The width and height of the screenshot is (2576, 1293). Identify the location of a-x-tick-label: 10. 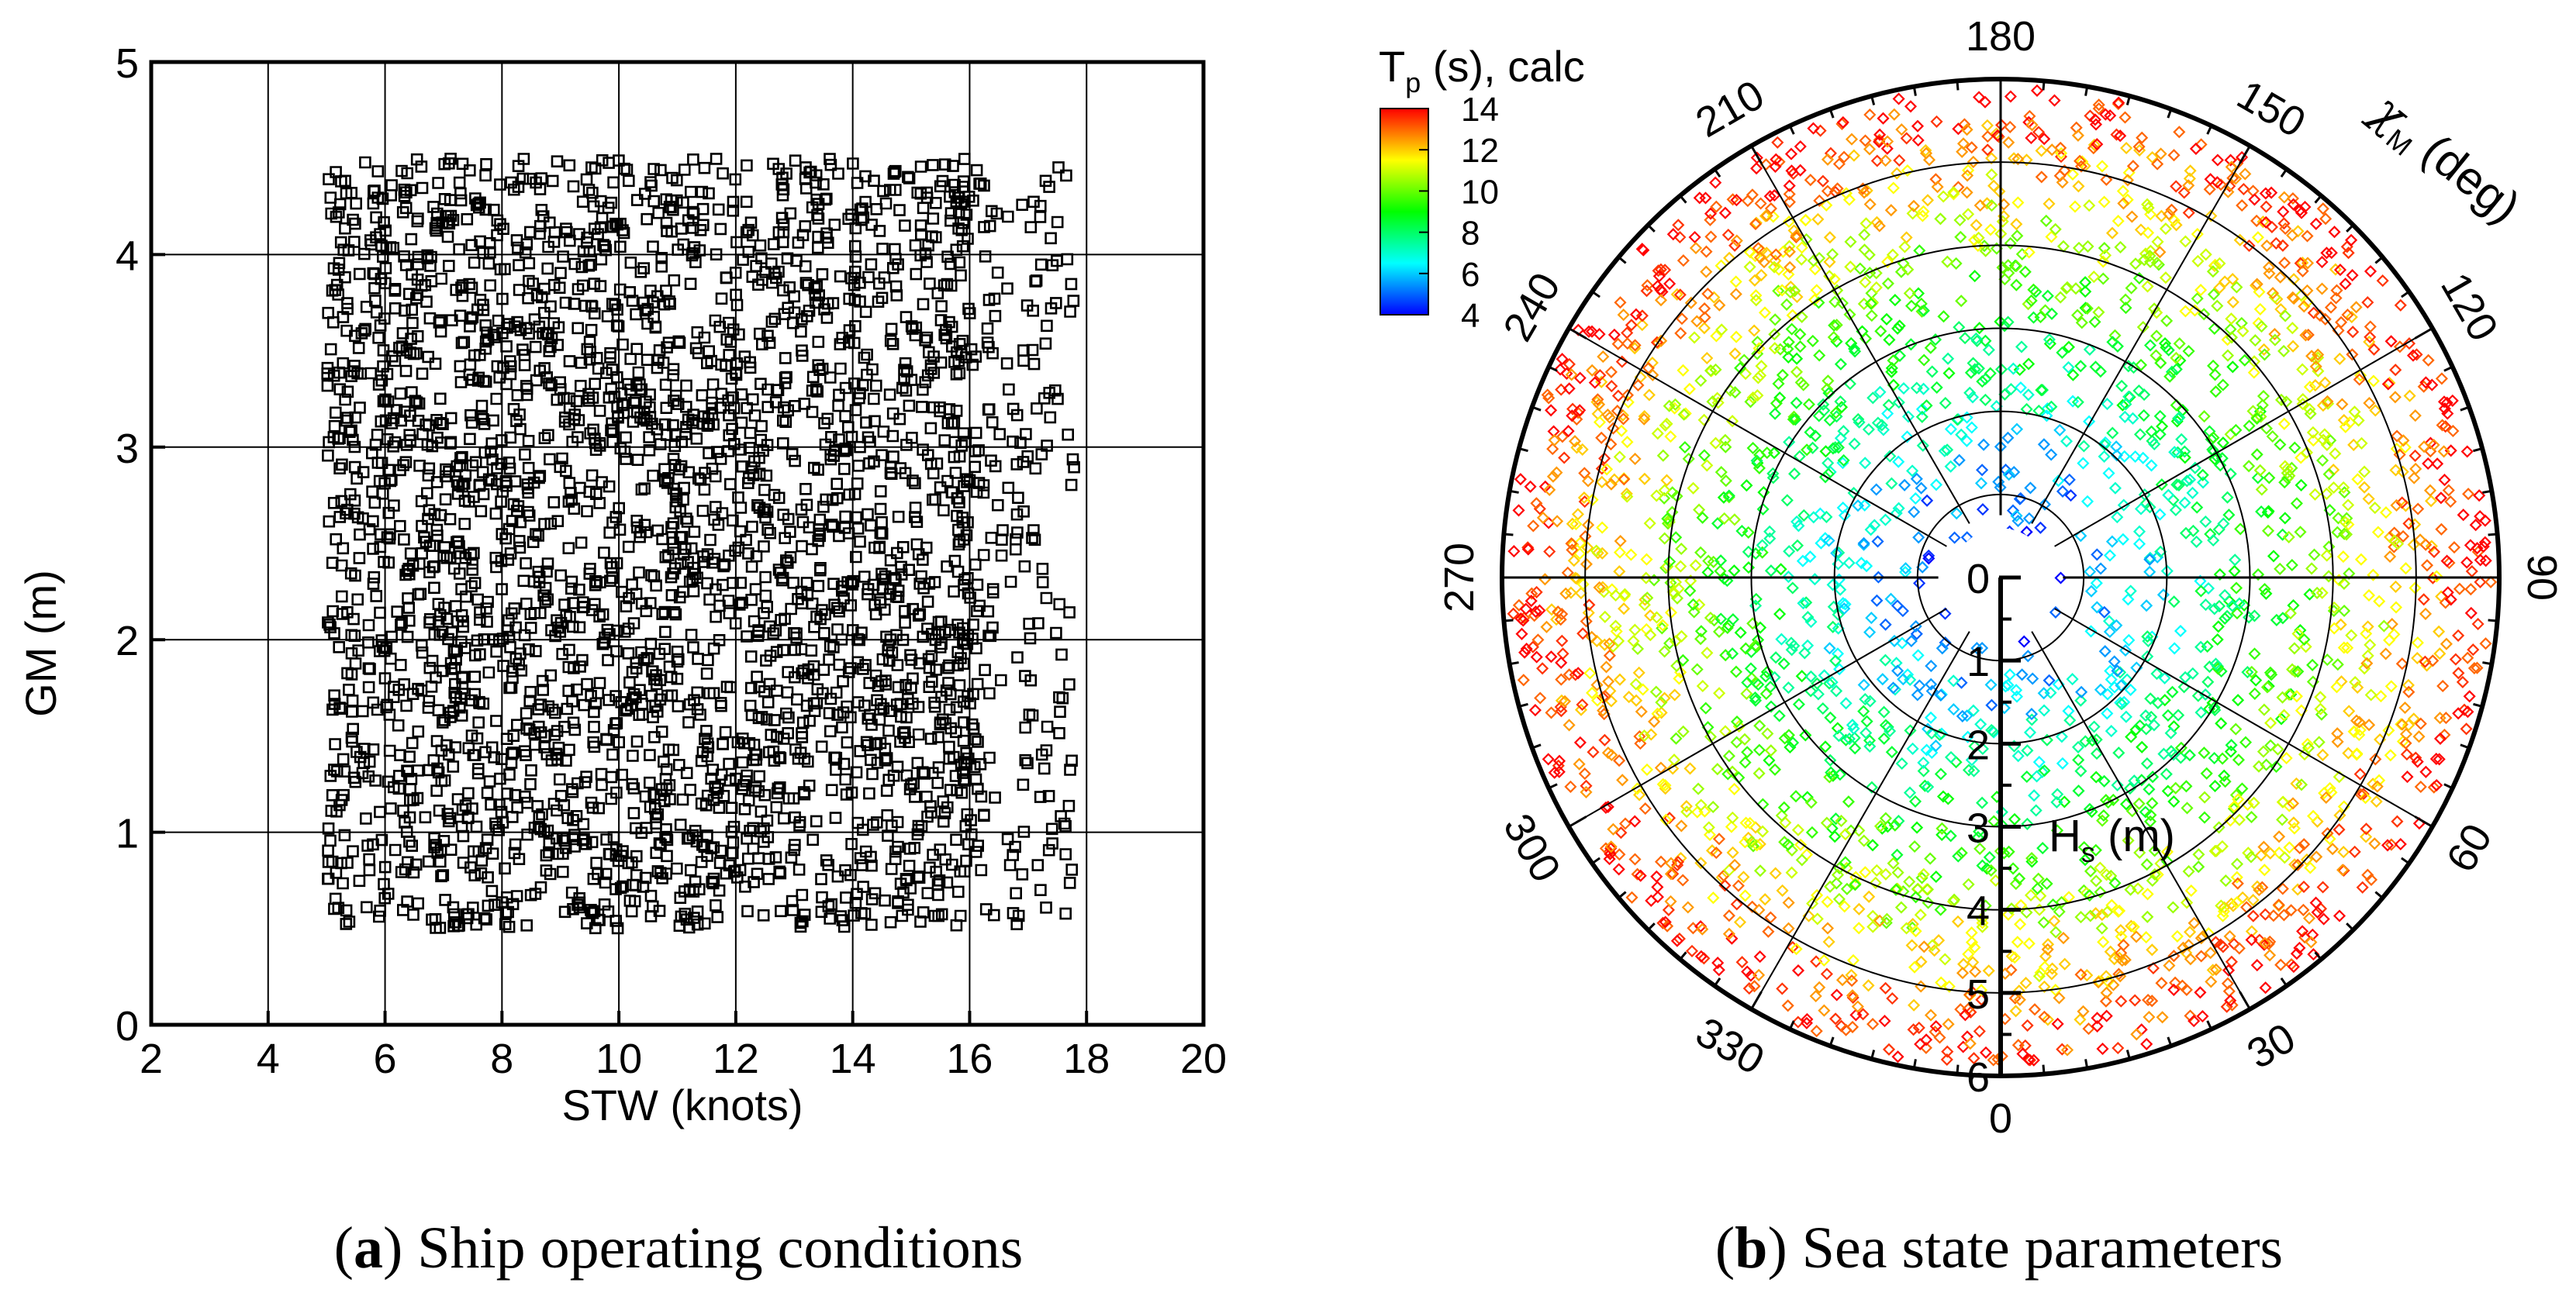
(619, 1059).